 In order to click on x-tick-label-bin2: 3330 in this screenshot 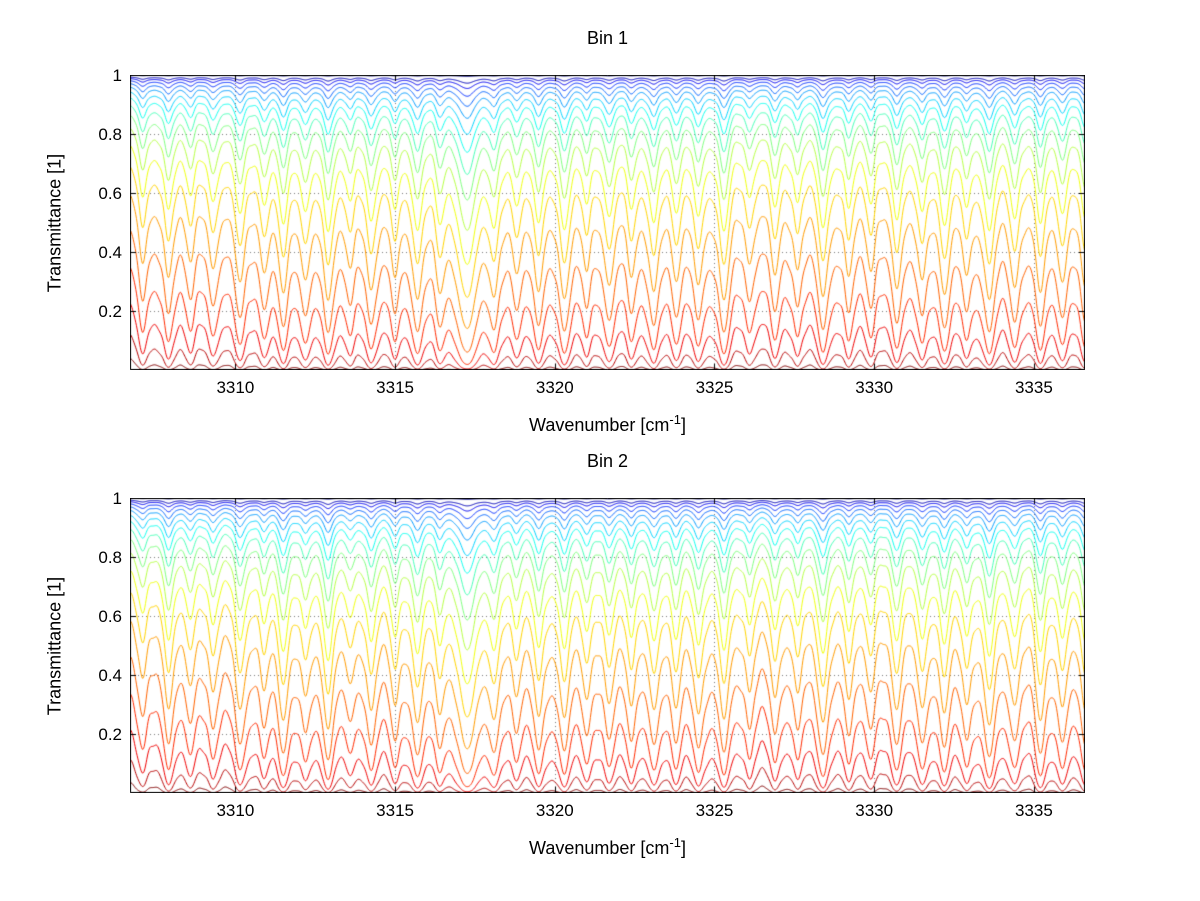, I will do `click(874, 810)`.